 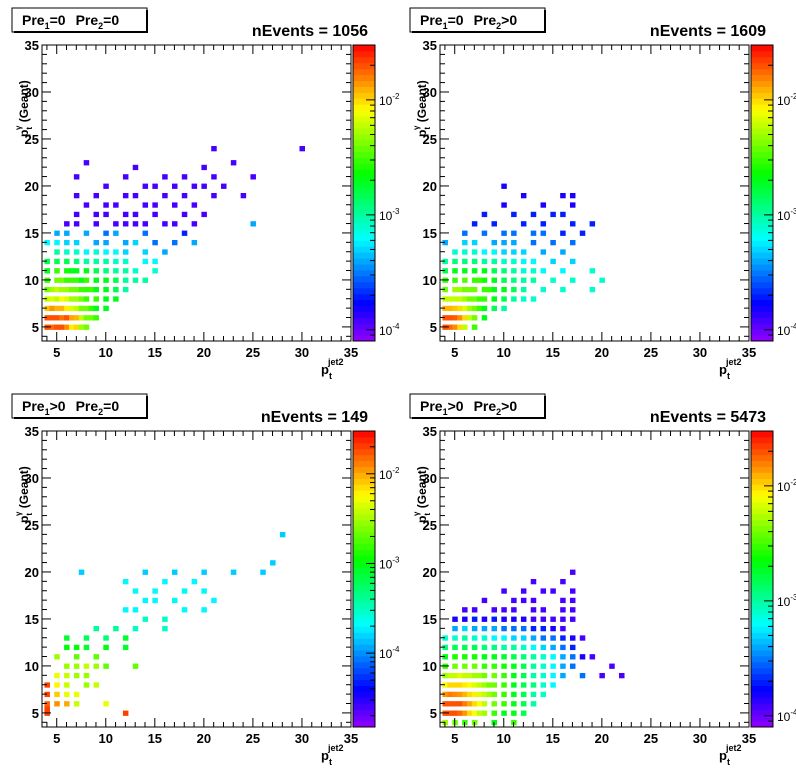 What do you see at coordinates (477, 20) in the screenshot?
I see `chart-title: Pre1=0 Pre2>0` at bounding box center [477, 20].